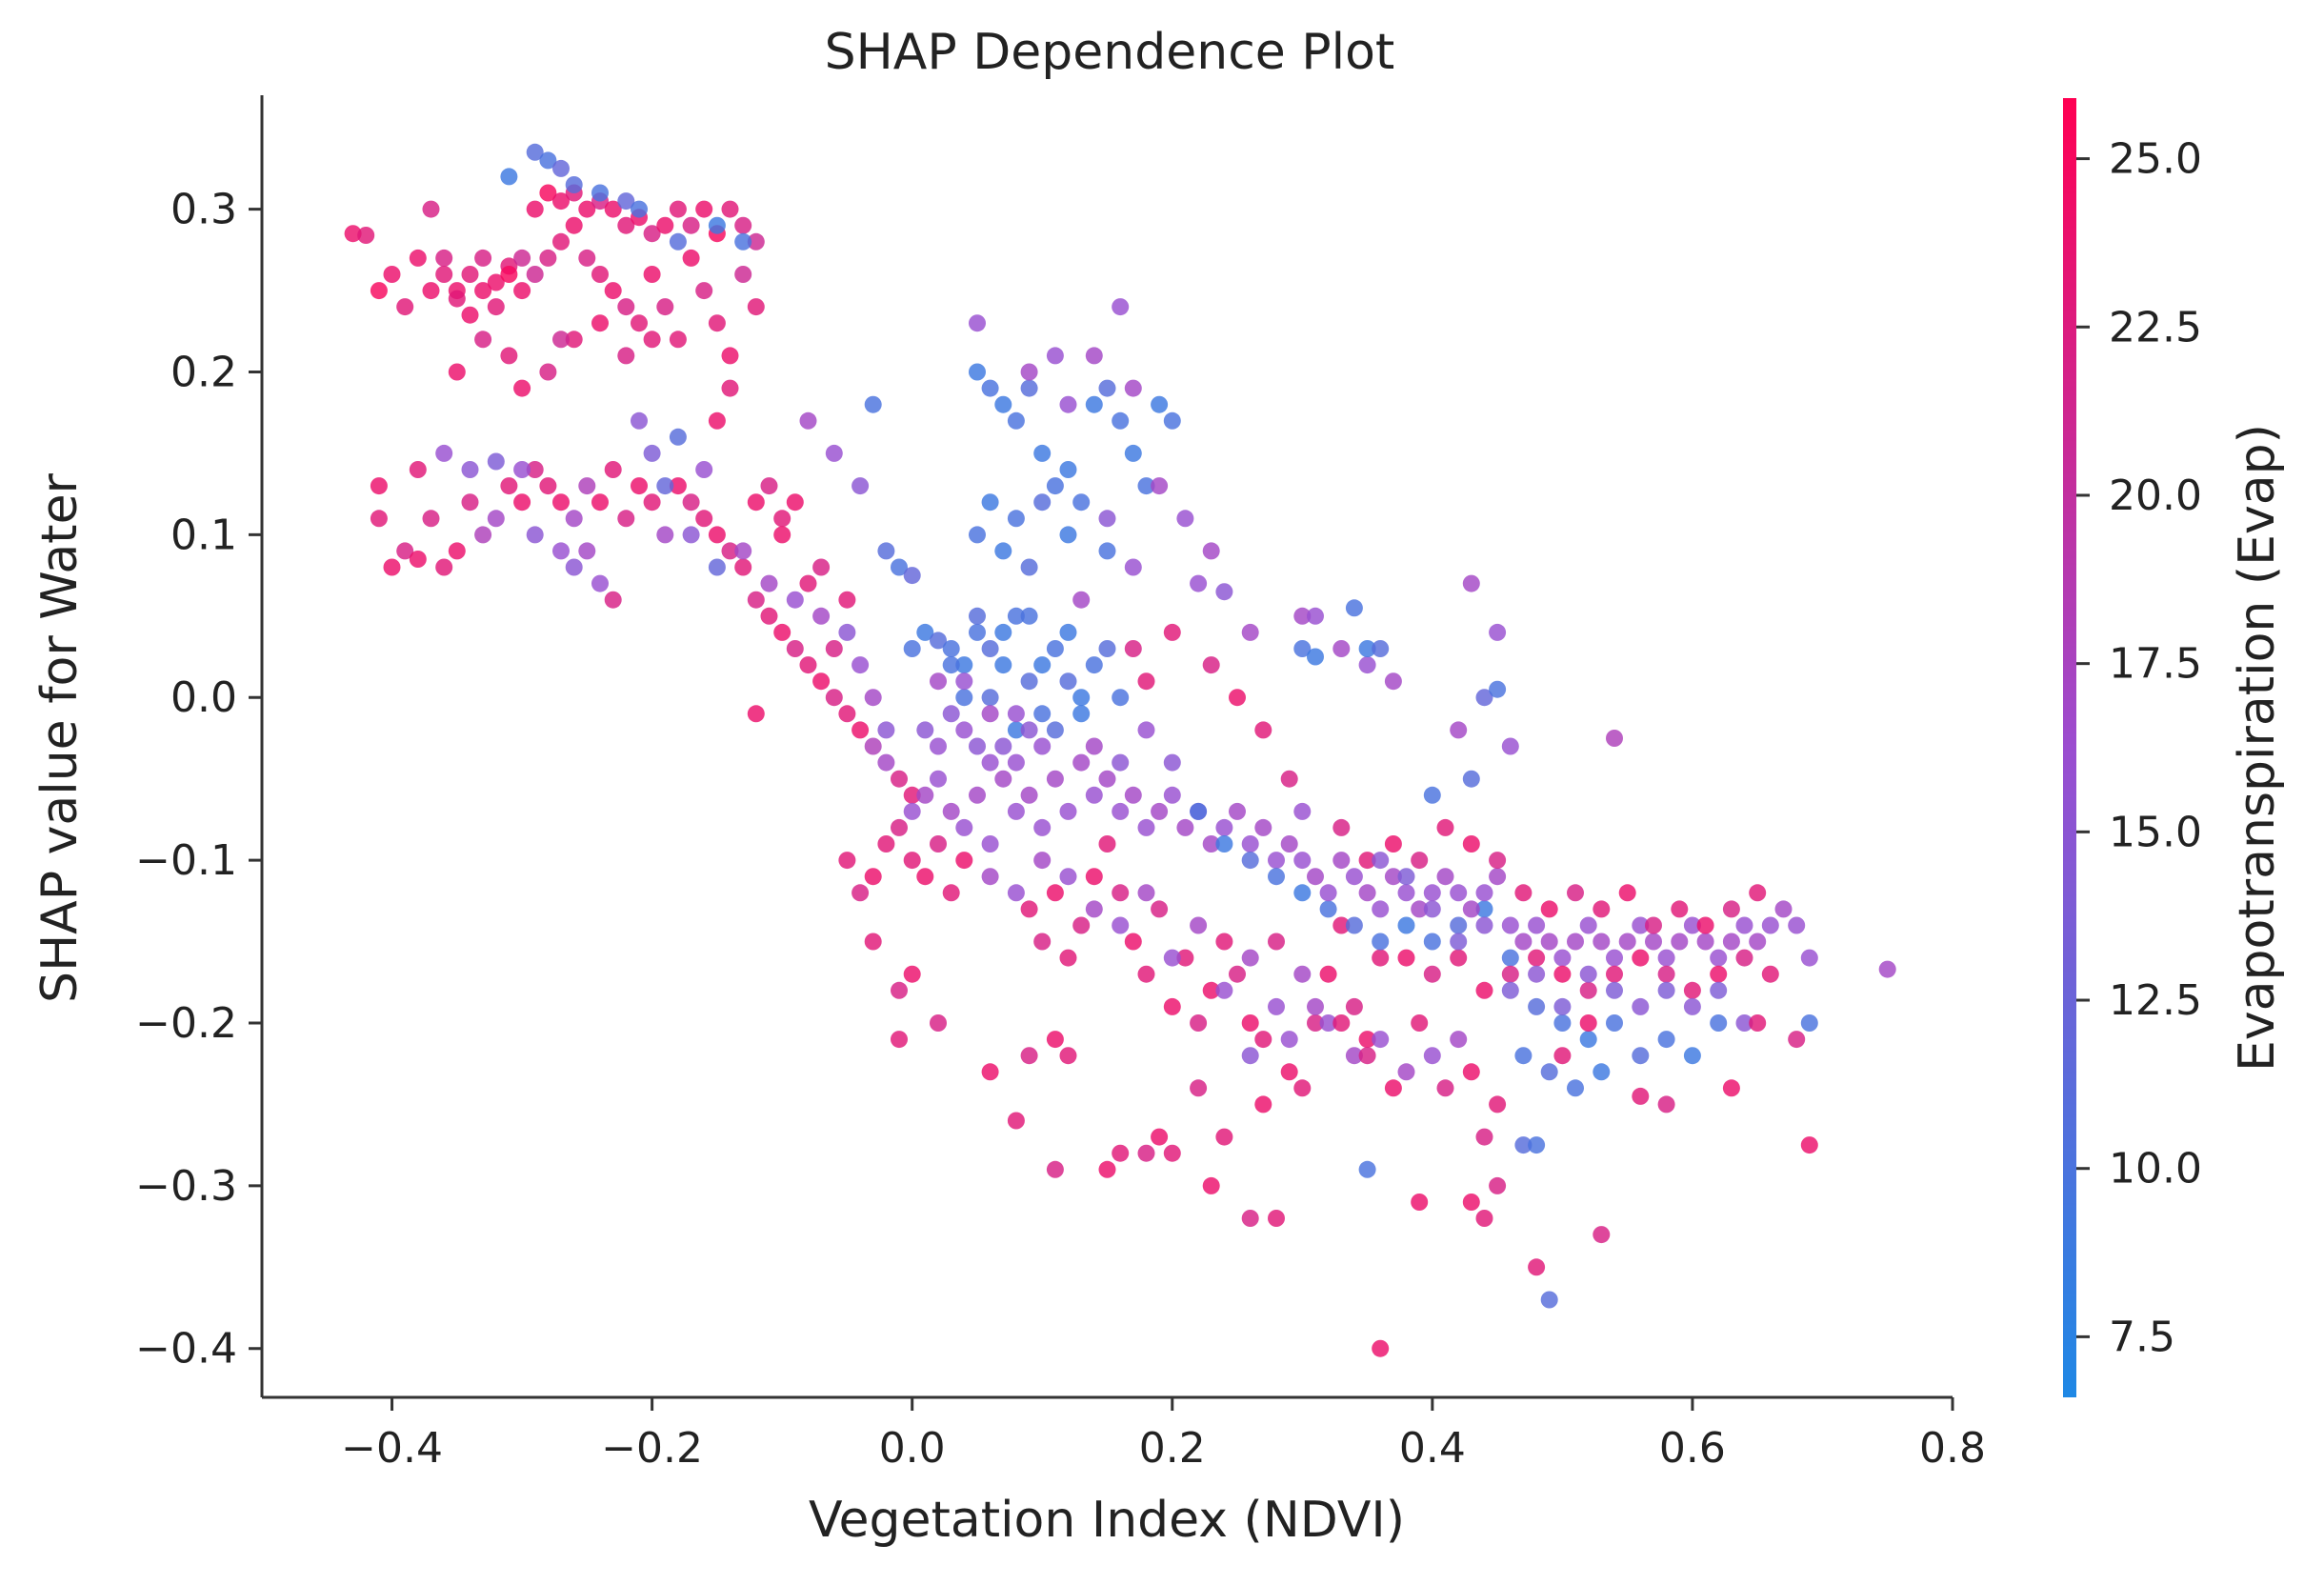 This screenshot has width=2324, height=1585. I want to click on colorbar-ticks: 25.0 22.5 20.0 17.5 15.0 12.5 10.0 7.5, so click(2139, 748).